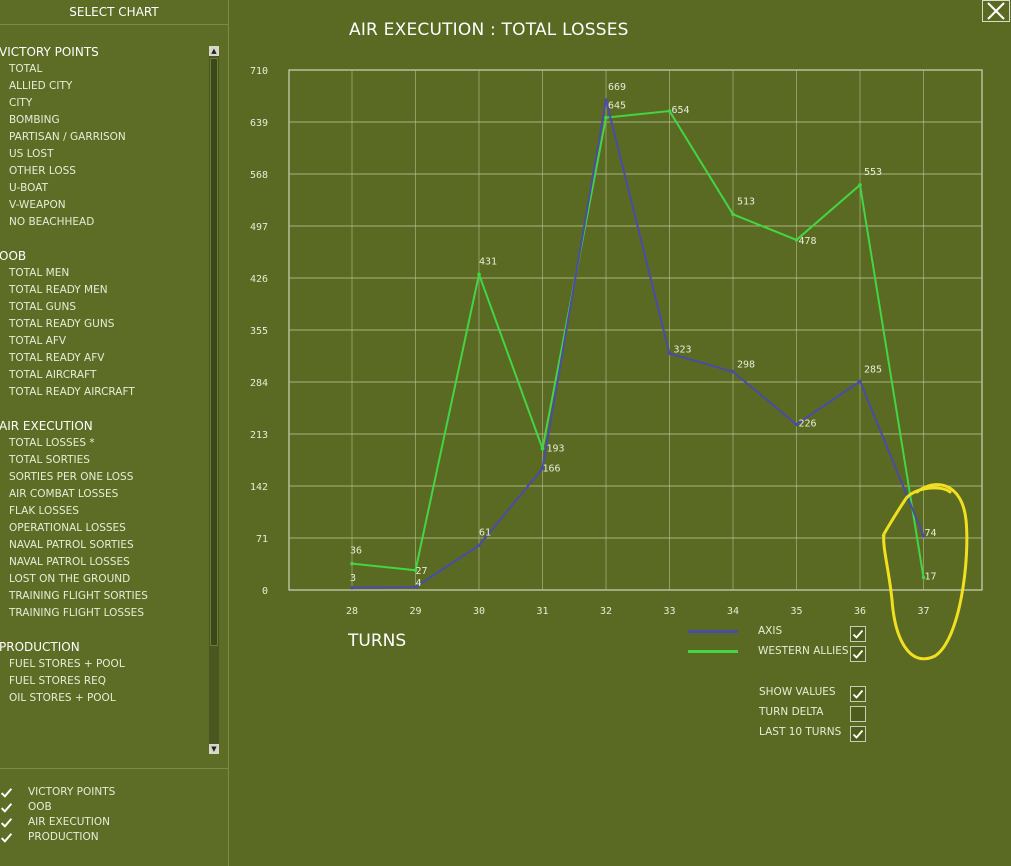  Describe the element at coordinates (69, 562) in the screenshot. I see `chart-list-item: NAVAL PATROL LOSSES` at that location.